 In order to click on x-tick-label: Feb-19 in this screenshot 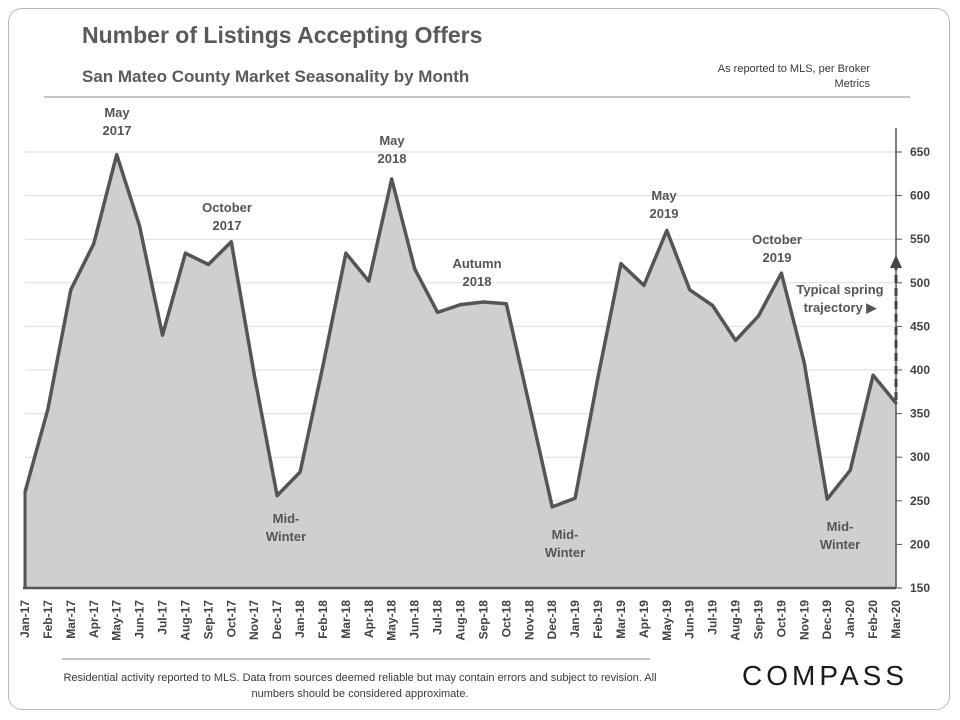, I will do `click(598, 619)`.